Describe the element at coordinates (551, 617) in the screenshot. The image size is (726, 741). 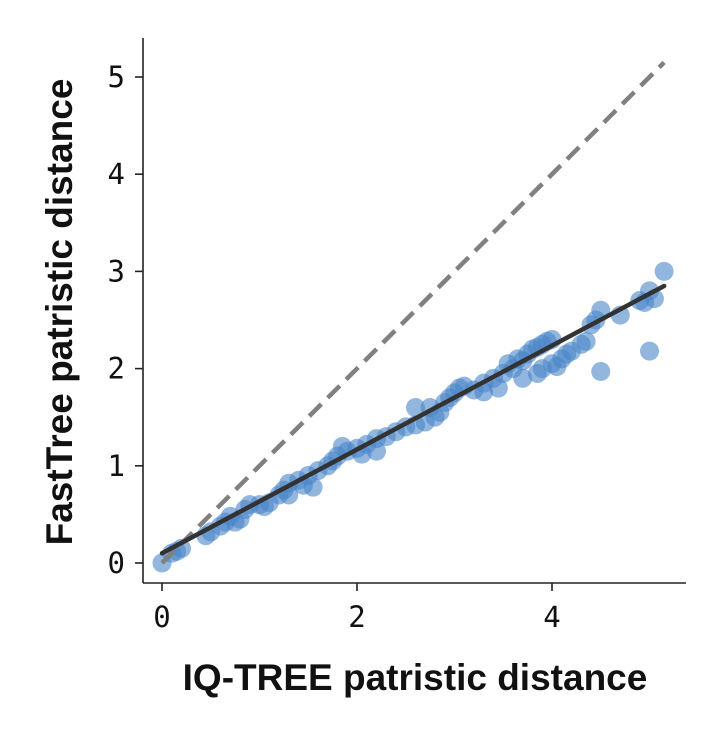
I see `x-tick-label: 4` at that location.